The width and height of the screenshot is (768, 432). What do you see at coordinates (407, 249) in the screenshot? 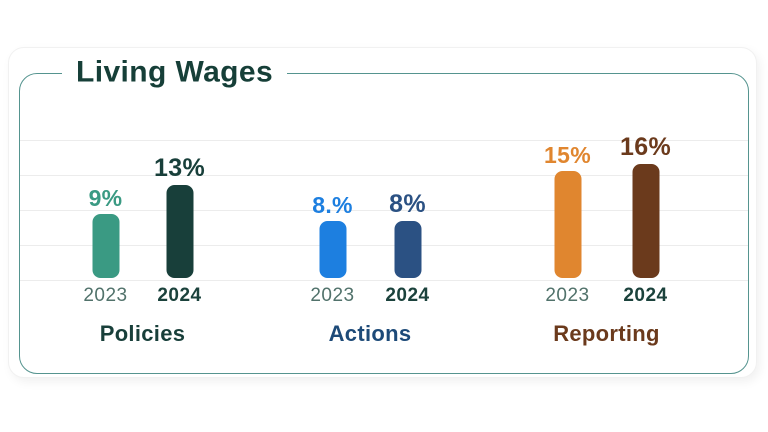
I see `bar-actions-2024` at bounding box center [407, 249].